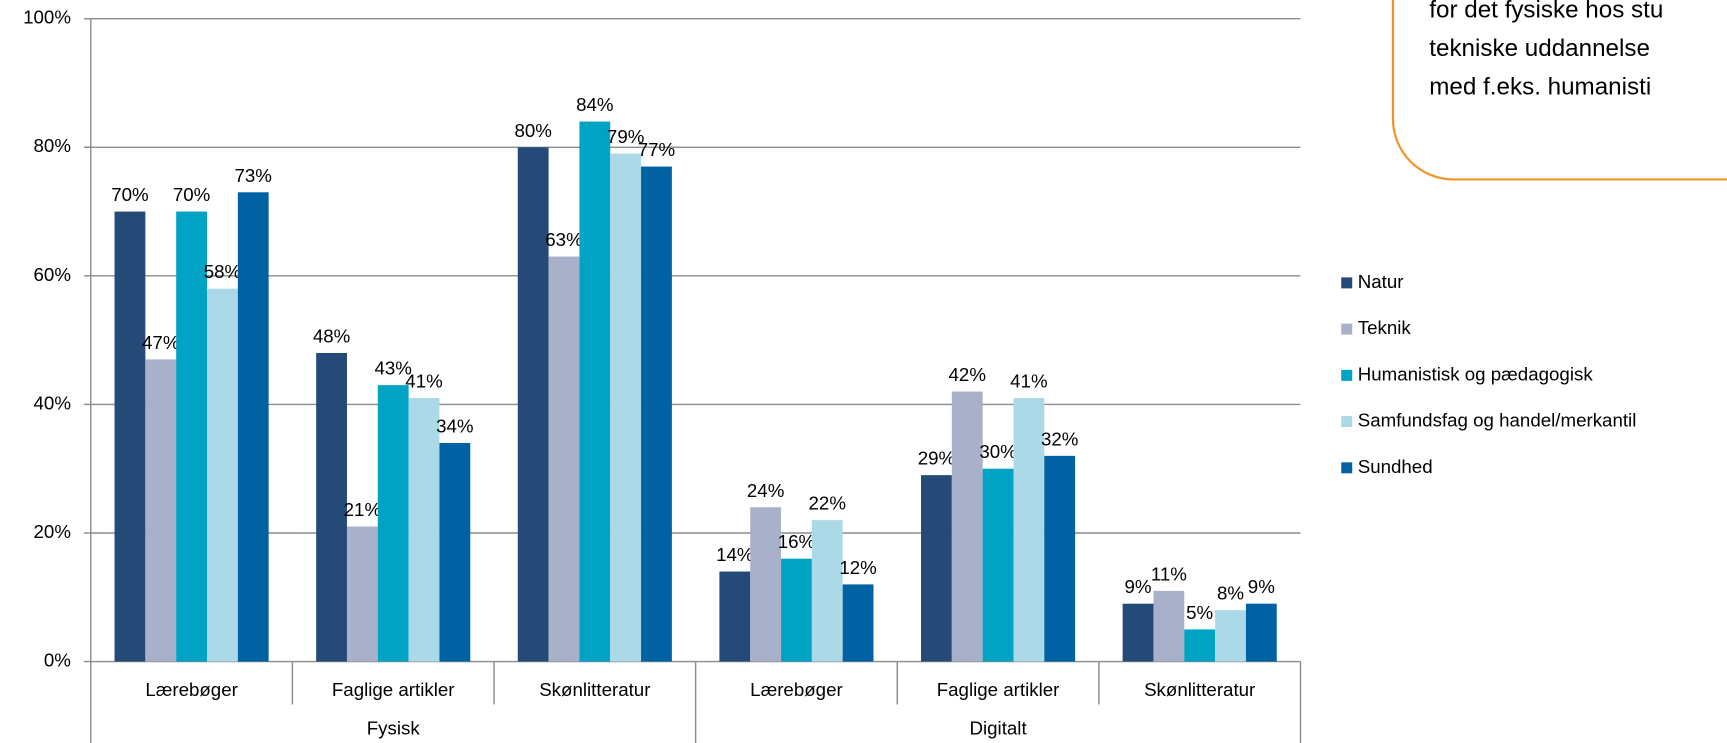 This screenshot has width=1727, height=743. What do you see at coordinates (765, 490) in the screenshot?
I see `value-label: 24%` at bounding box center [765, 490].